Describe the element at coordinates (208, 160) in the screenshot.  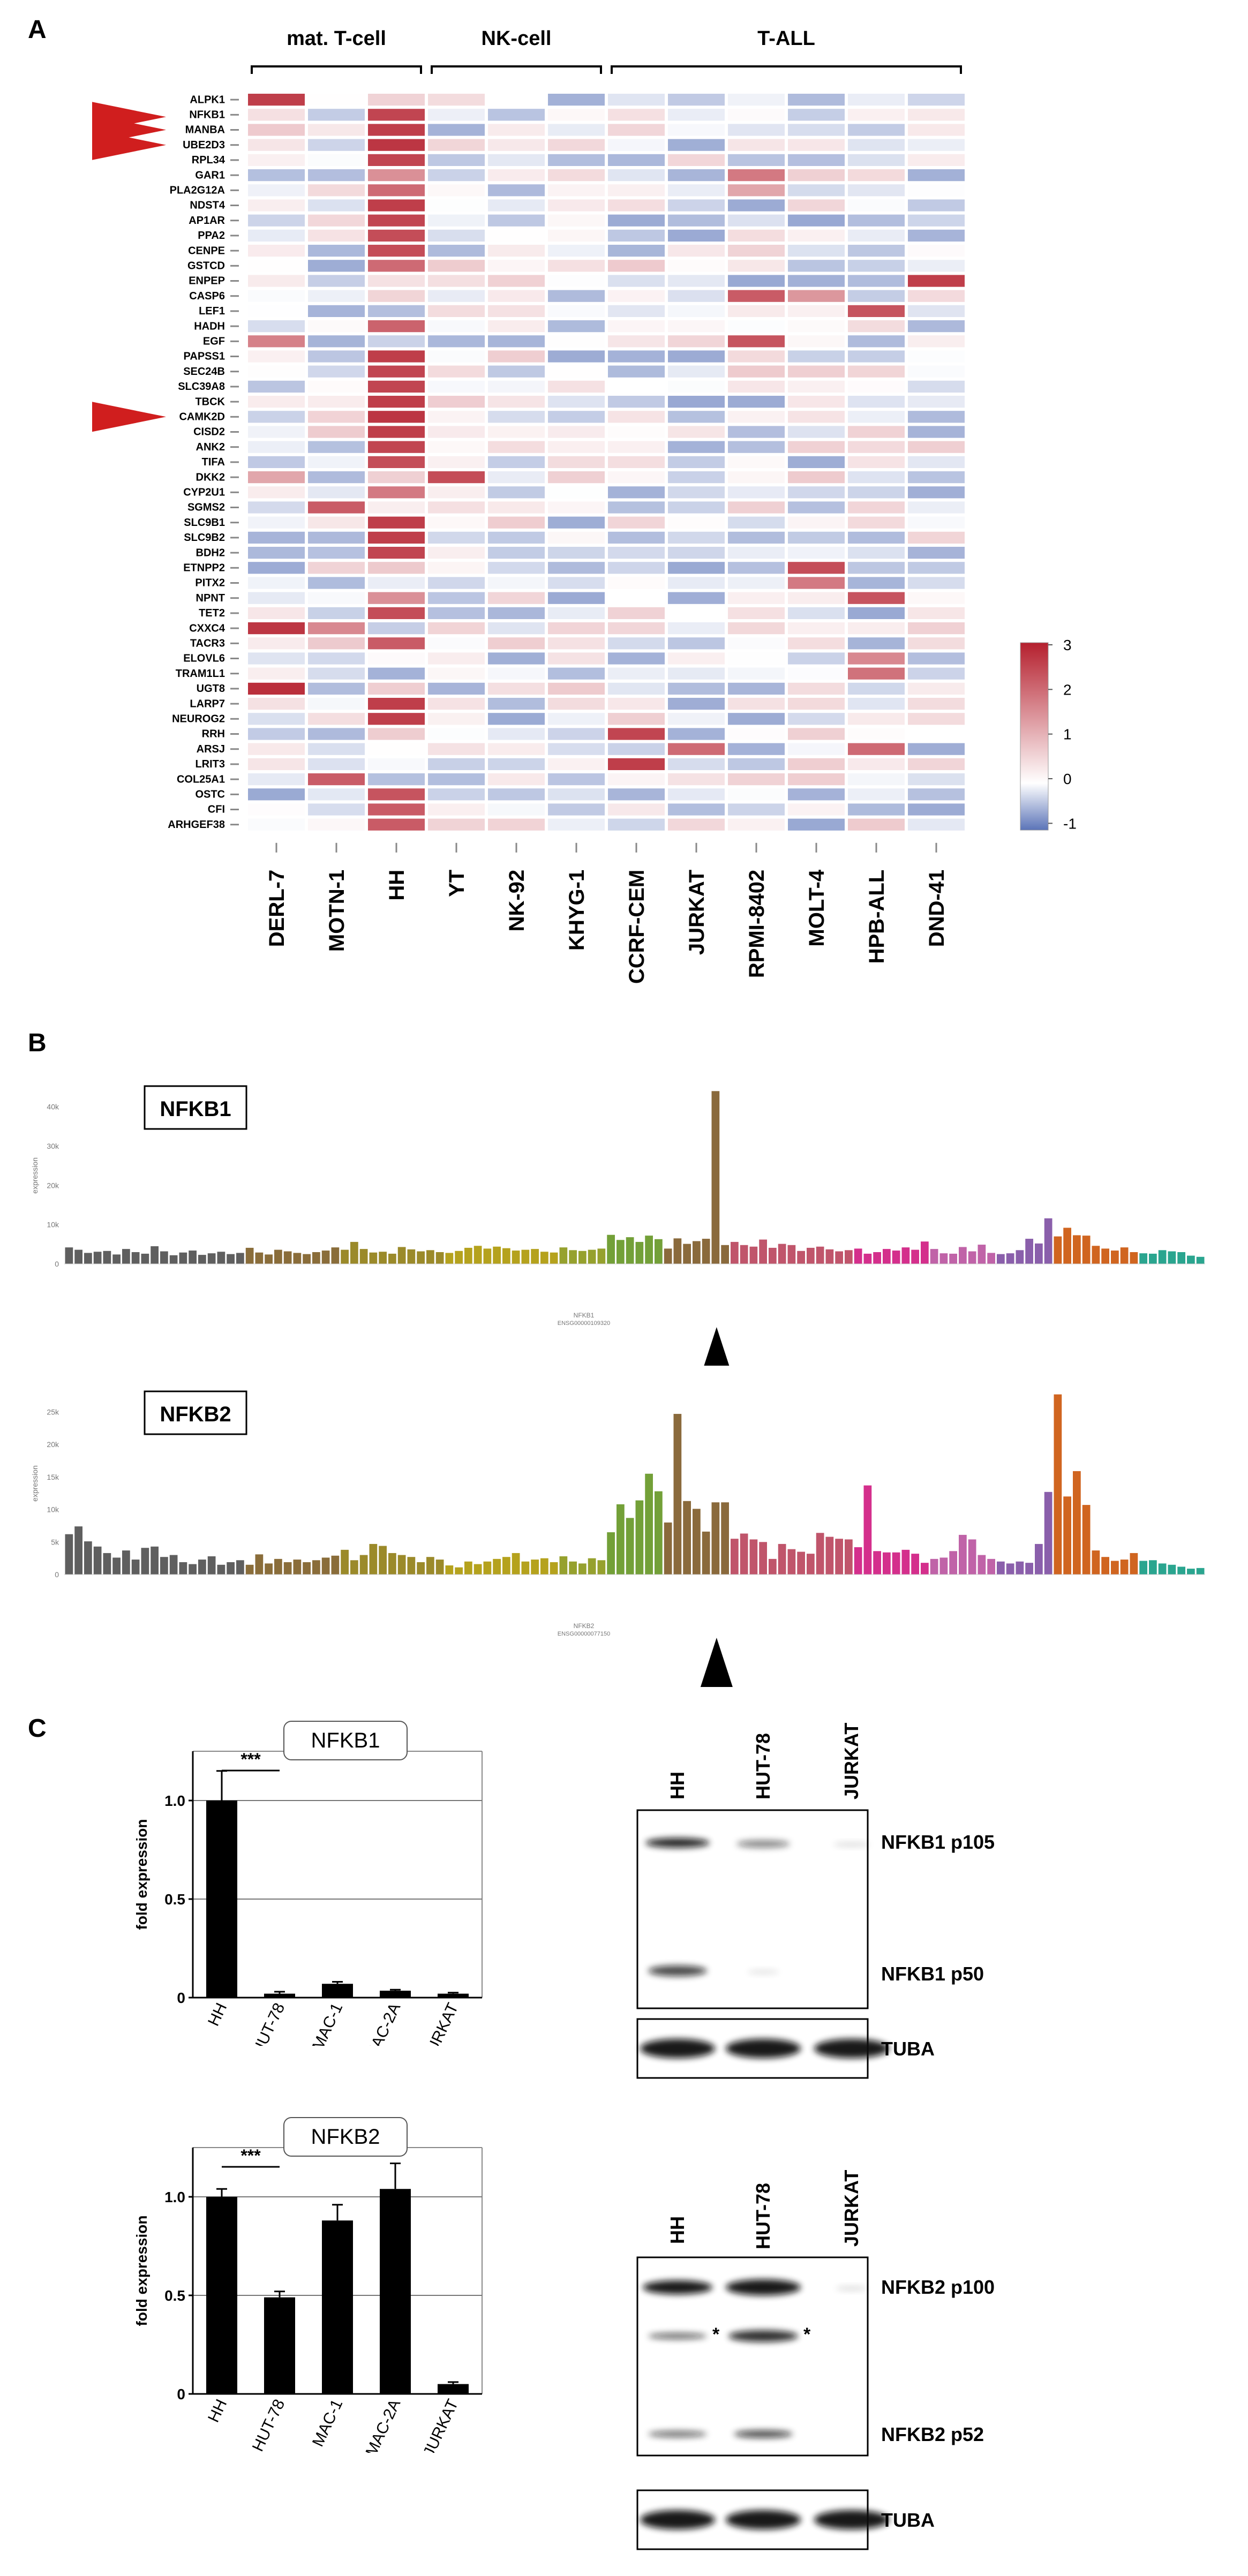
I see `gene-label-RPL34: RPL34` at that location.